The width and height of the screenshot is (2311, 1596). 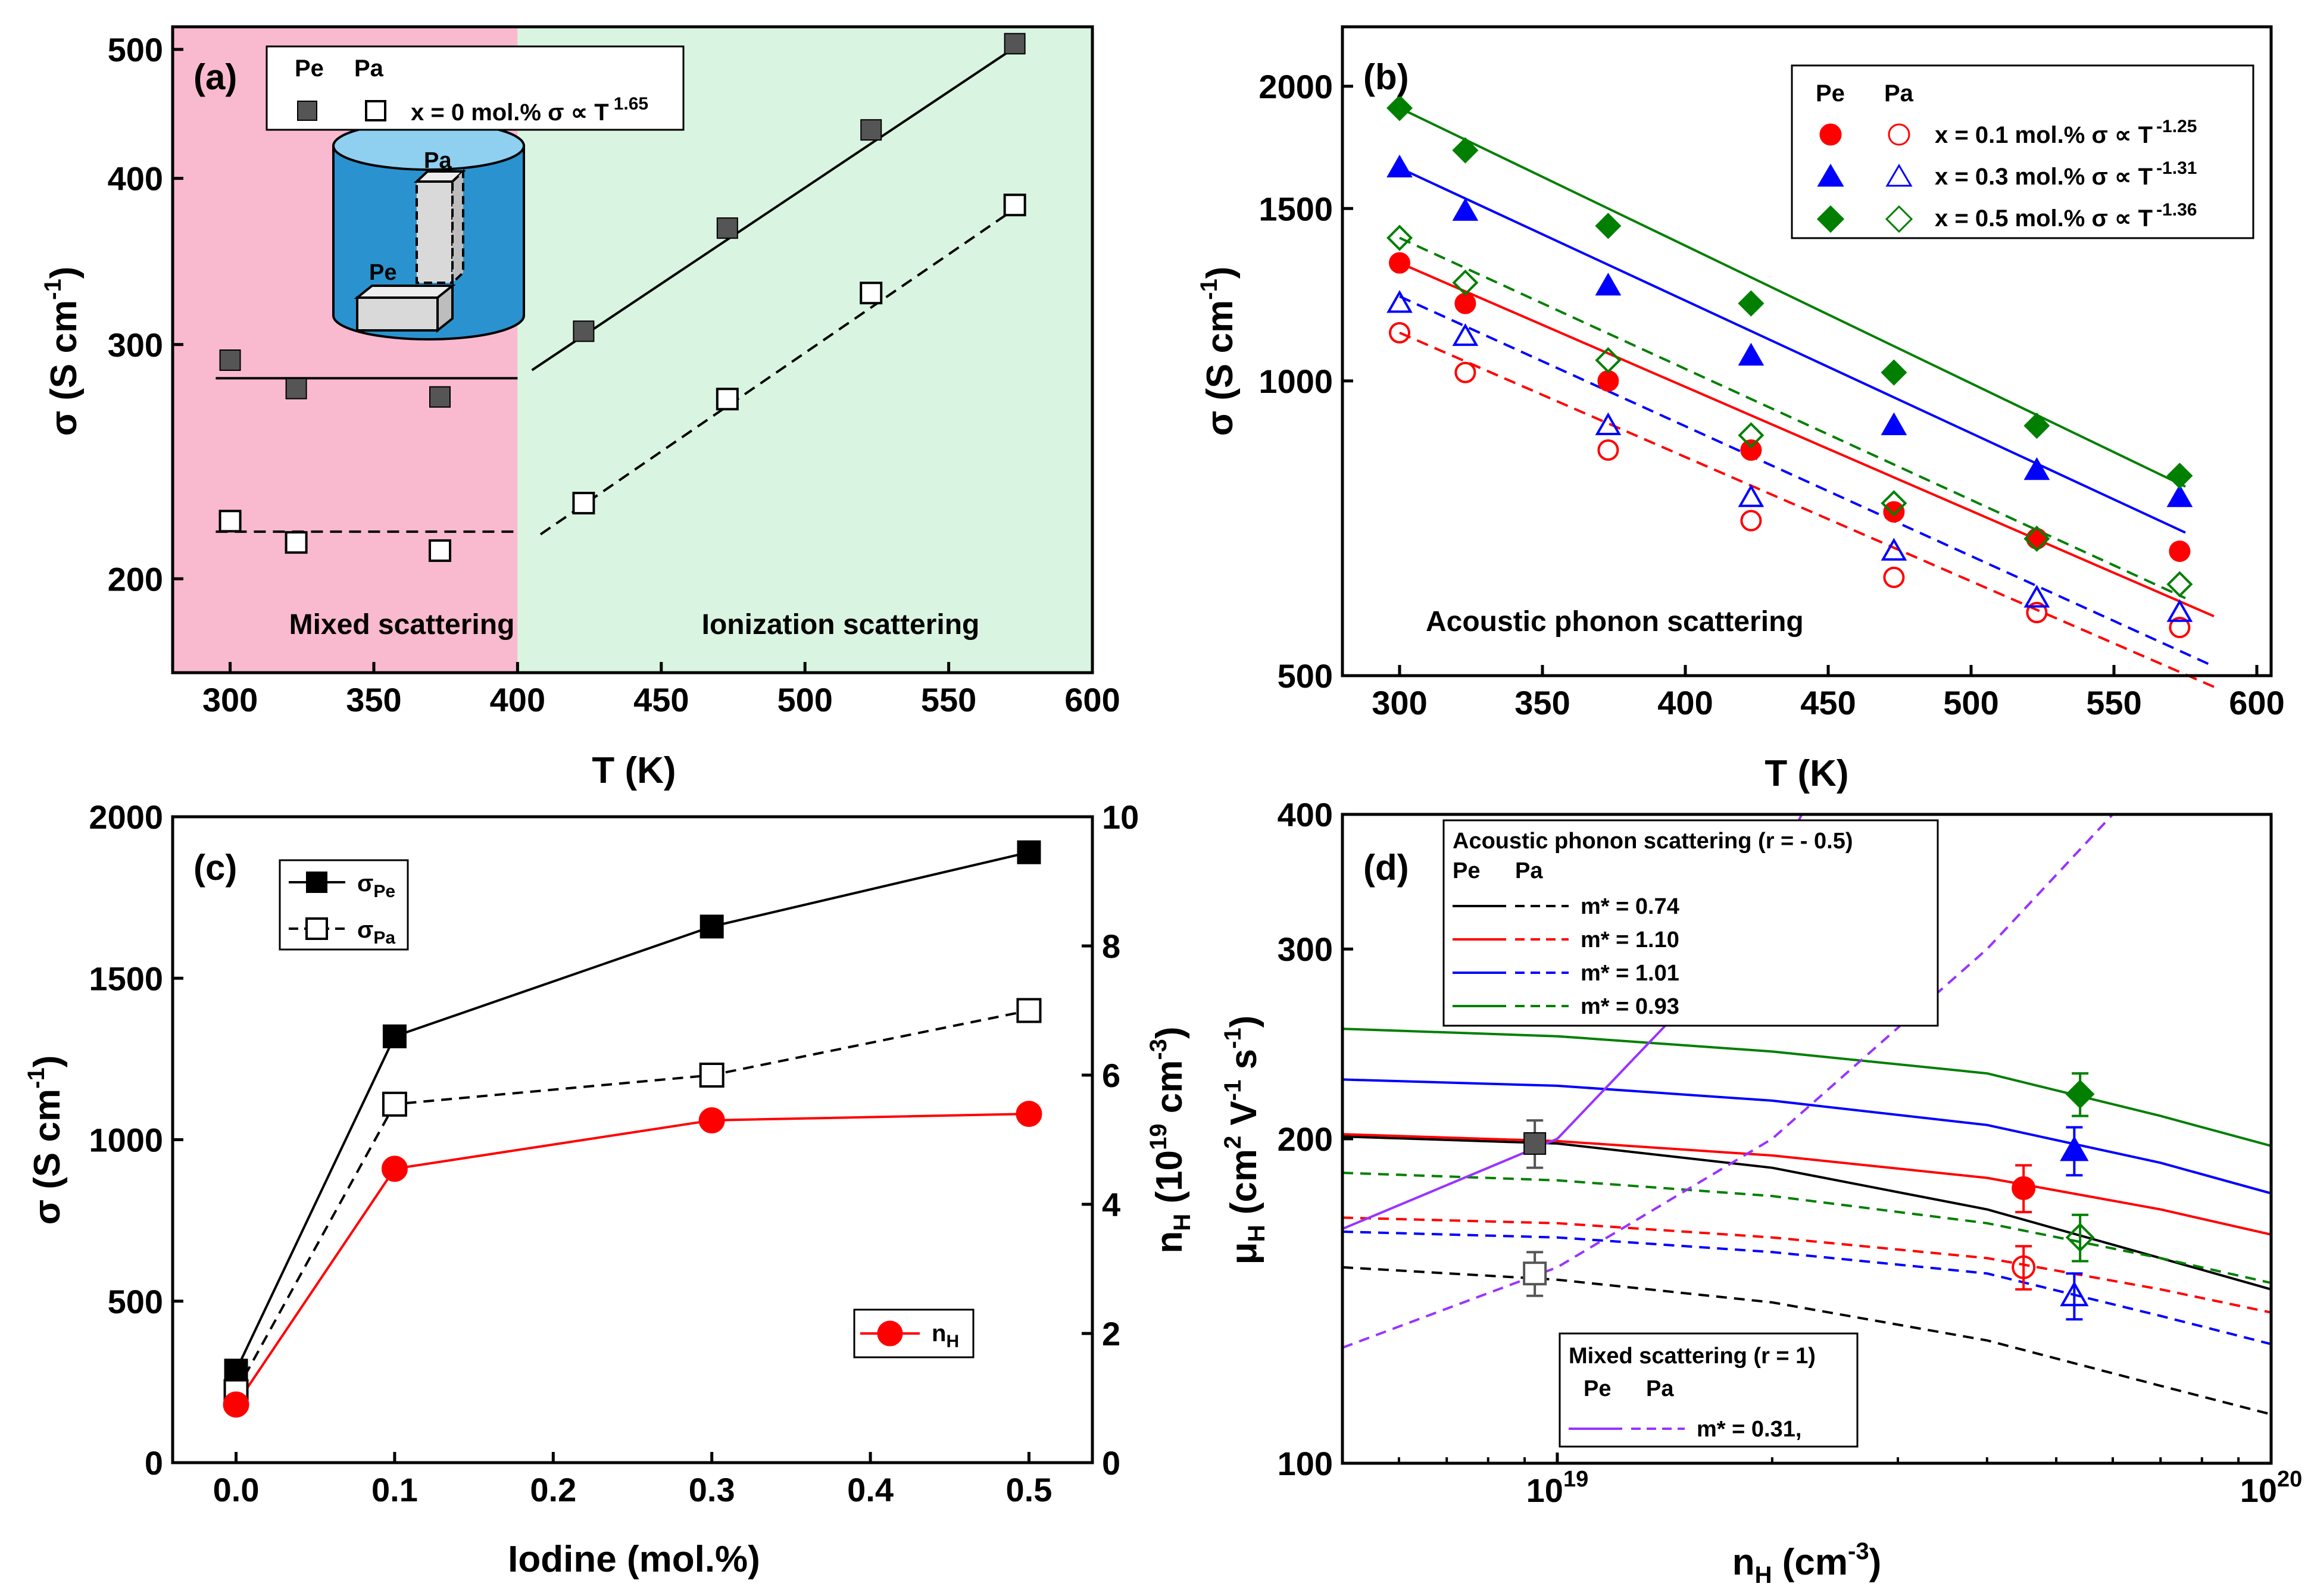 What do you see at coordinates (1630, 1006) in the screenshot?
I see `legend-d-m093: m* = 0.93` at bounding box center [1630, 1006].